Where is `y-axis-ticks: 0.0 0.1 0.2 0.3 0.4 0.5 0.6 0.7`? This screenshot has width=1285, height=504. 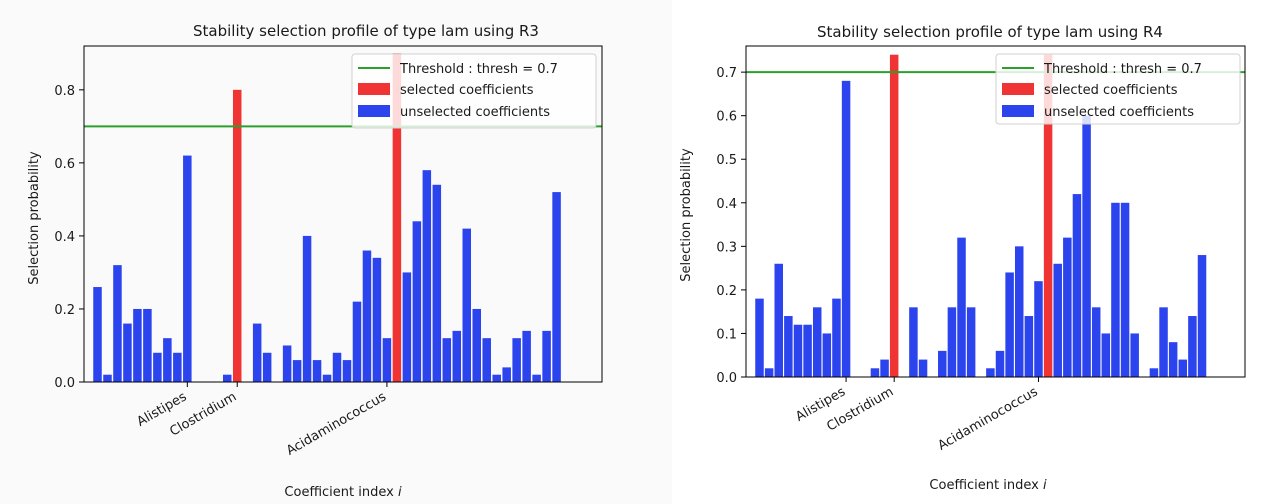 y-axis-ticks: 0.0 0.1 0.2 0.3 0.4 0.5 0.6 0.7 is located at coordinates (731, 226).